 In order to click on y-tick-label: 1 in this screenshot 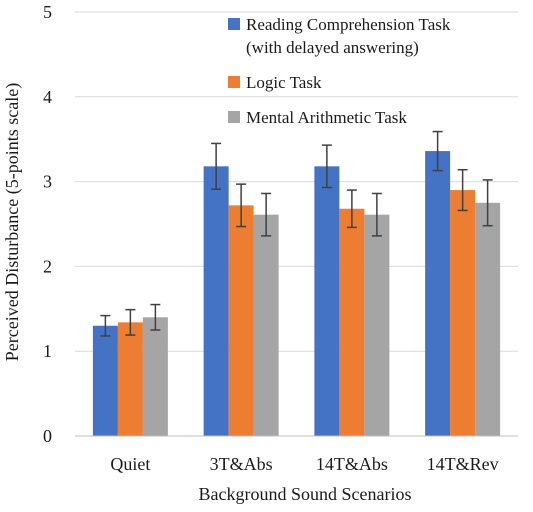, I will do `click(47, 351)`.